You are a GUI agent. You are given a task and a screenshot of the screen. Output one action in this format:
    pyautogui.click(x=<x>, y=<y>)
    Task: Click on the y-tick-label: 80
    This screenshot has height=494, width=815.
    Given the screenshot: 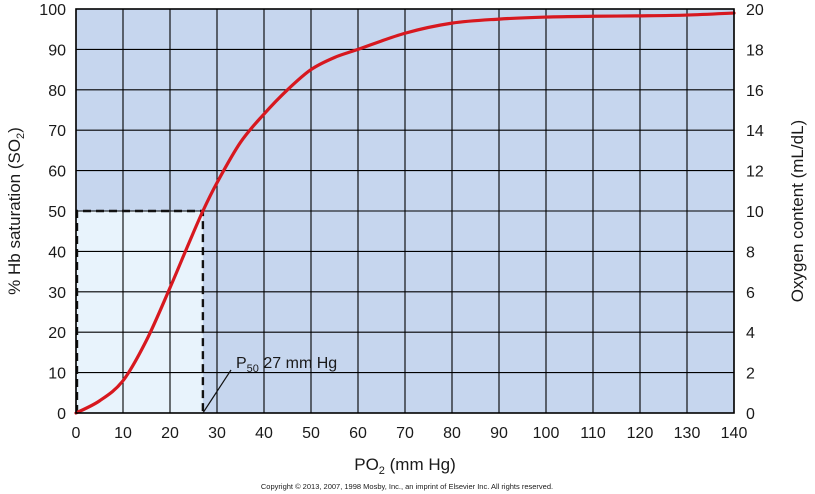 What is the action you would take?
    pyautogui.click(x=57, y=91)
    